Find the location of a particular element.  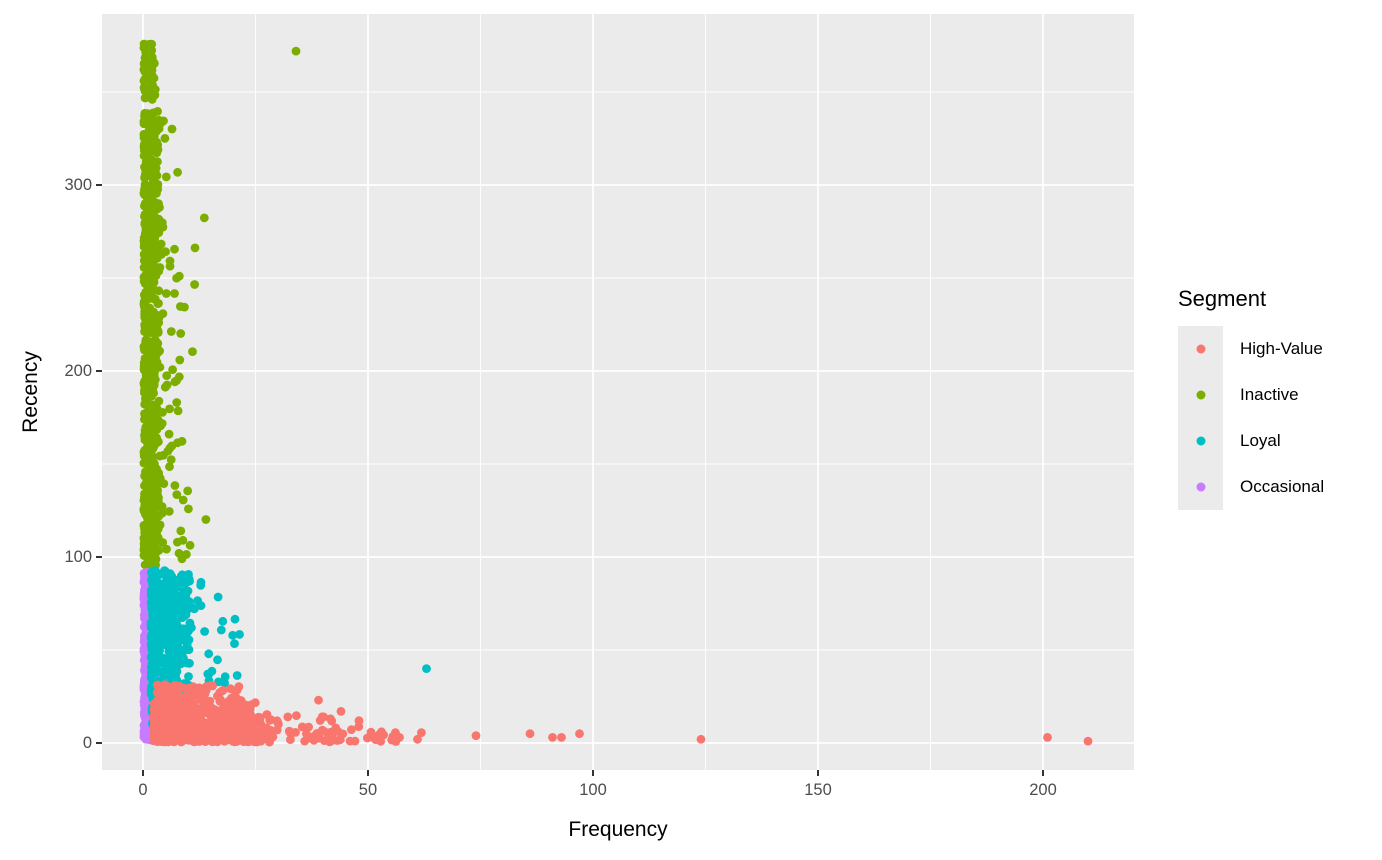

legend-items: High-Value Inactive Loyal Occasional is located at coordinates (1251, 418).